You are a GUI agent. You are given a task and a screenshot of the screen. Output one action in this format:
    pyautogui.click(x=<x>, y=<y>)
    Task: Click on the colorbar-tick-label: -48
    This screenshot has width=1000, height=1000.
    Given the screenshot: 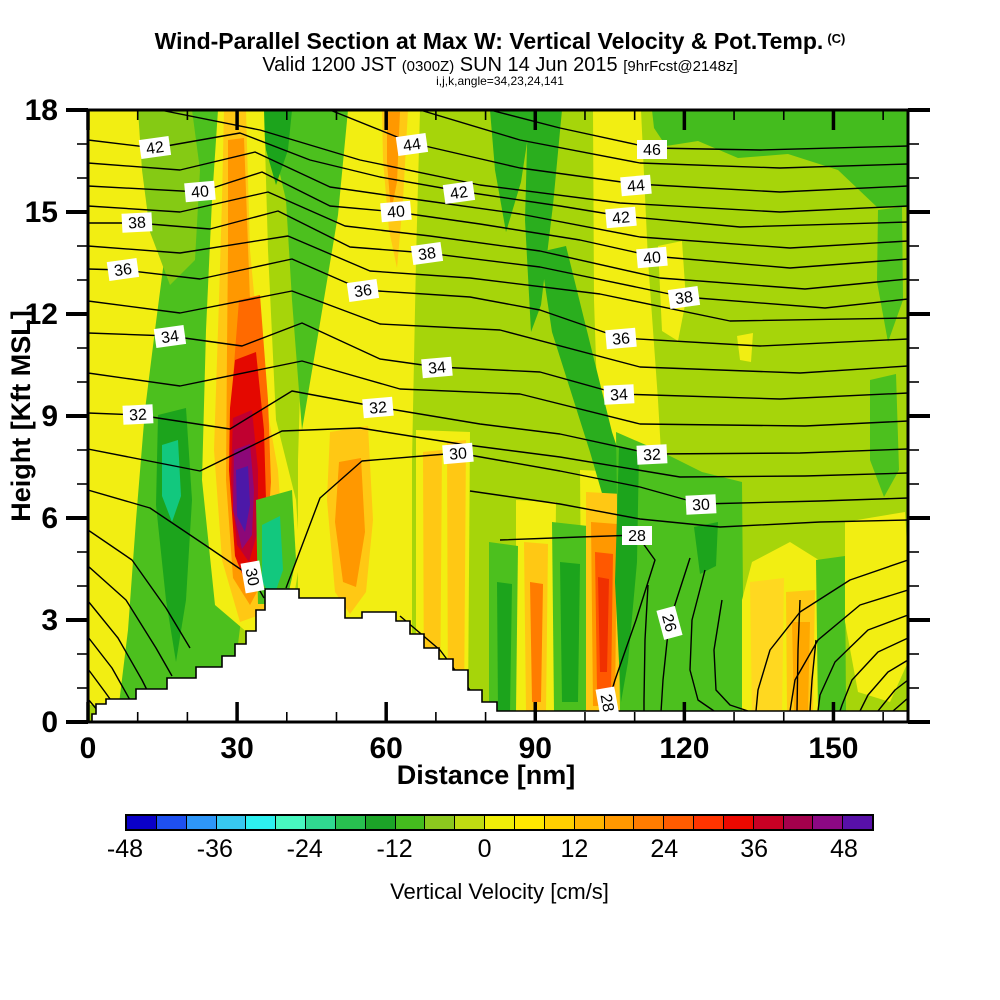 What is the action you would take?
    pyautogui.click(x=125, y=849)
    